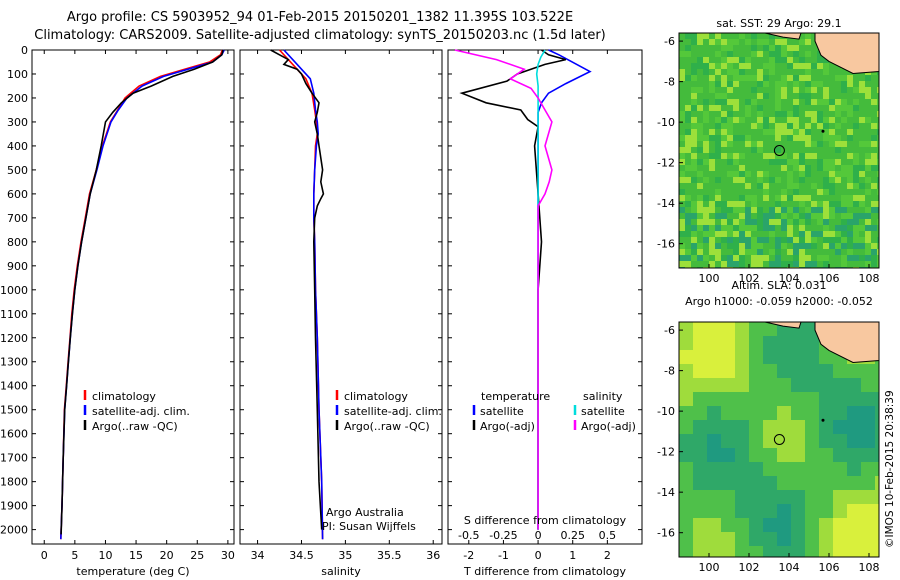 The width and height of the screenshot is (900, 580). What do you see at coordinates (545, 520) in the screenshot?
I see `diff-xlabel2: S difference from climatology` at bounding box center [545, 520].